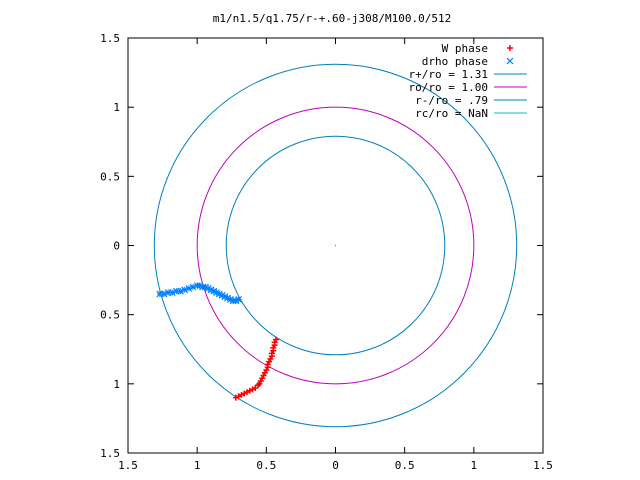  I want to click on legend-label: r-/ro = .79, so click(451, 100).